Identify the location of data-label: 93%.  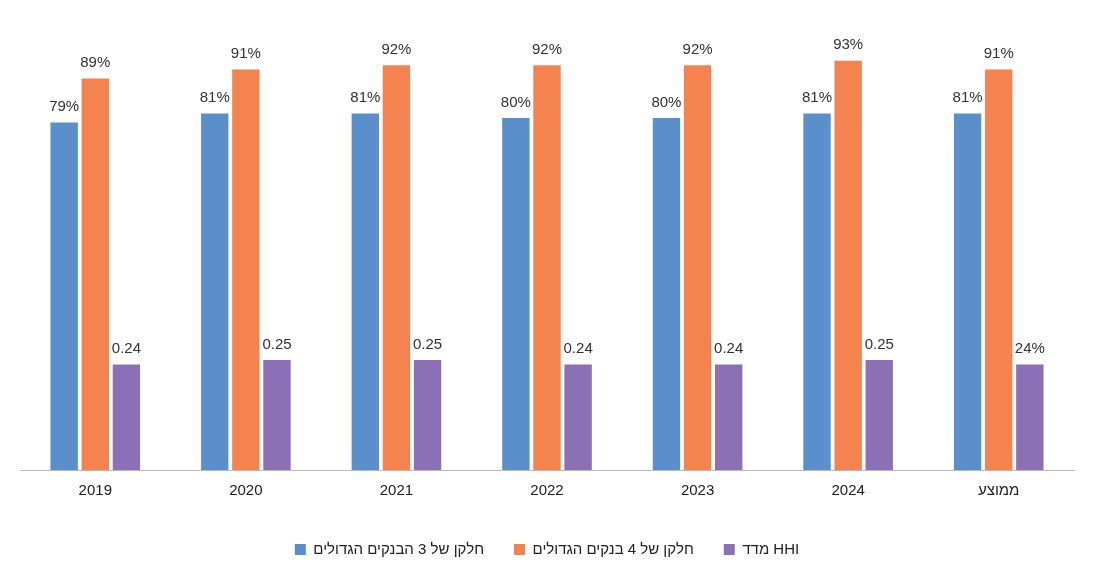
(848, 44).